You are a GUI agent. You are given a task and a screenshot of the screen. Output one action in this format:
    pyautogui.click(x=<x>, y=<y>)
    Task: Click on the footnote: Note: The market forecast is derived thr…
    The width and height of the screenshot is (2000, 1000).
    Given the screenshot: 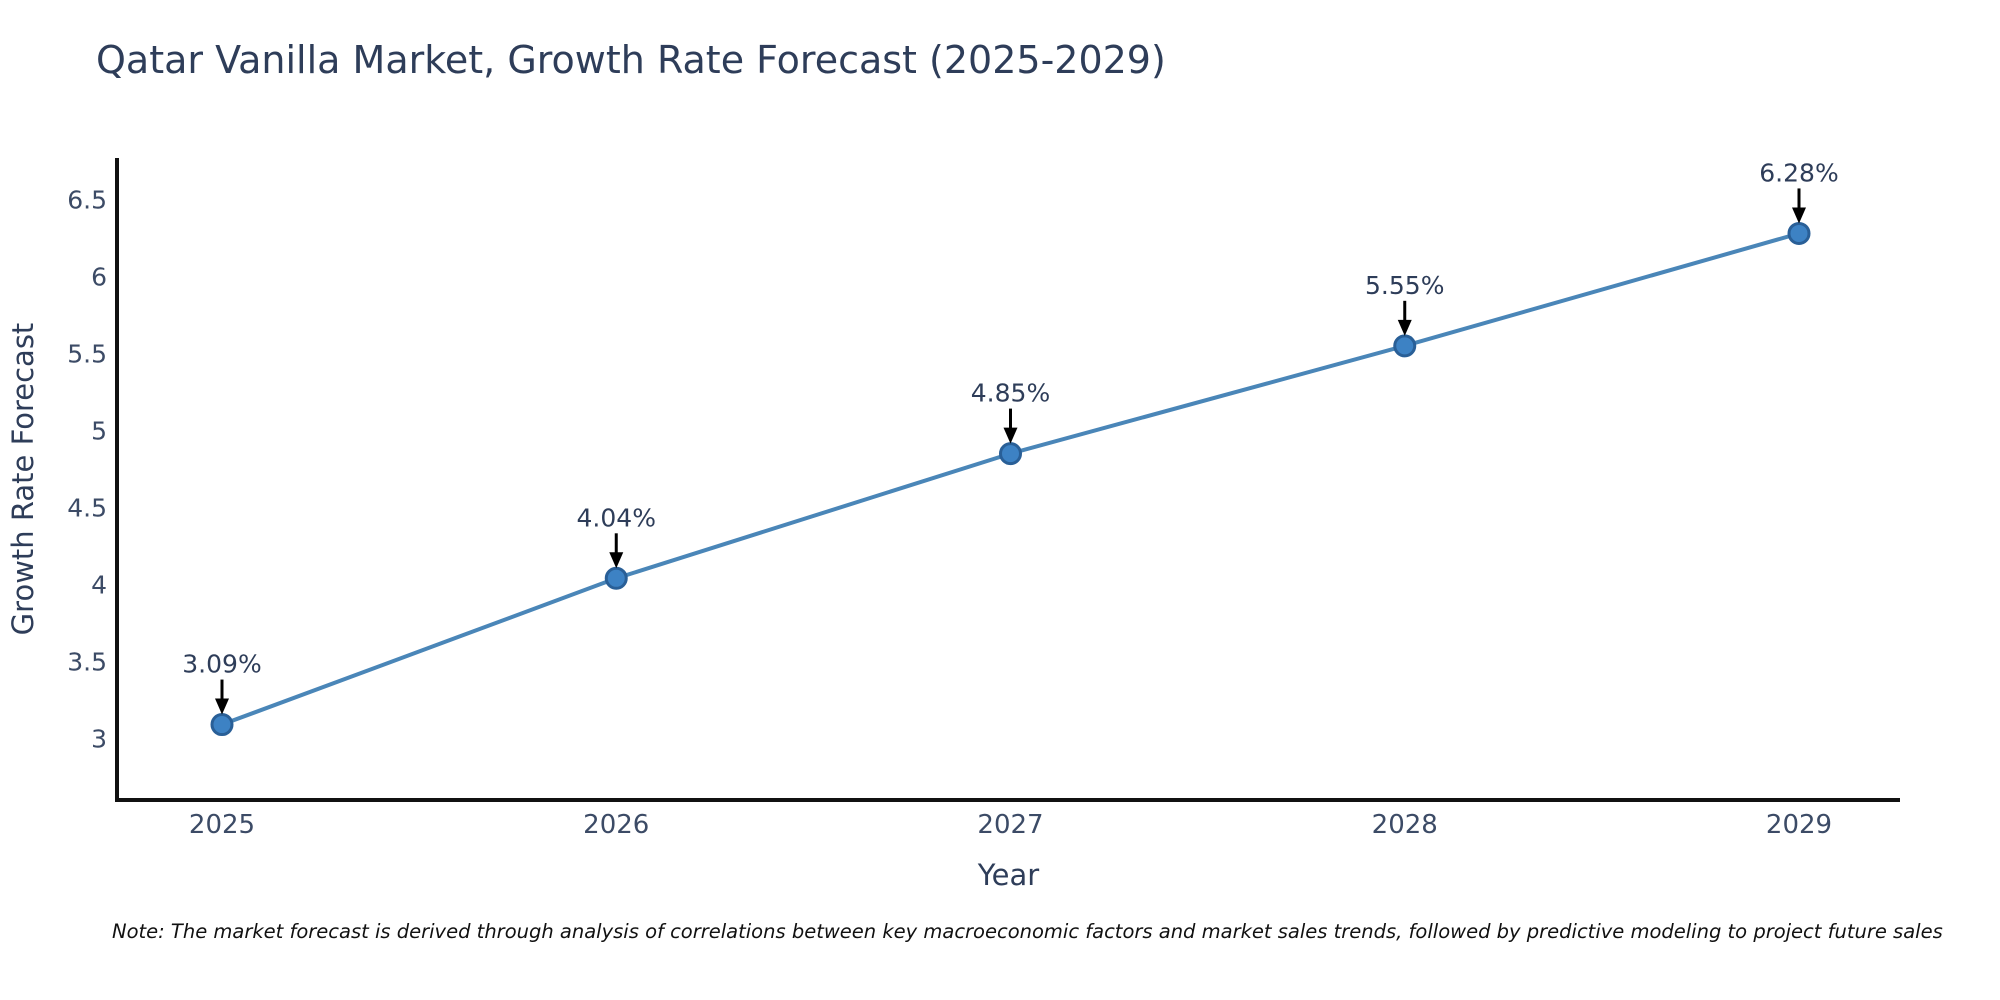 What is the action you would take?
    pyautogui.click(x=1027, y=931)
    